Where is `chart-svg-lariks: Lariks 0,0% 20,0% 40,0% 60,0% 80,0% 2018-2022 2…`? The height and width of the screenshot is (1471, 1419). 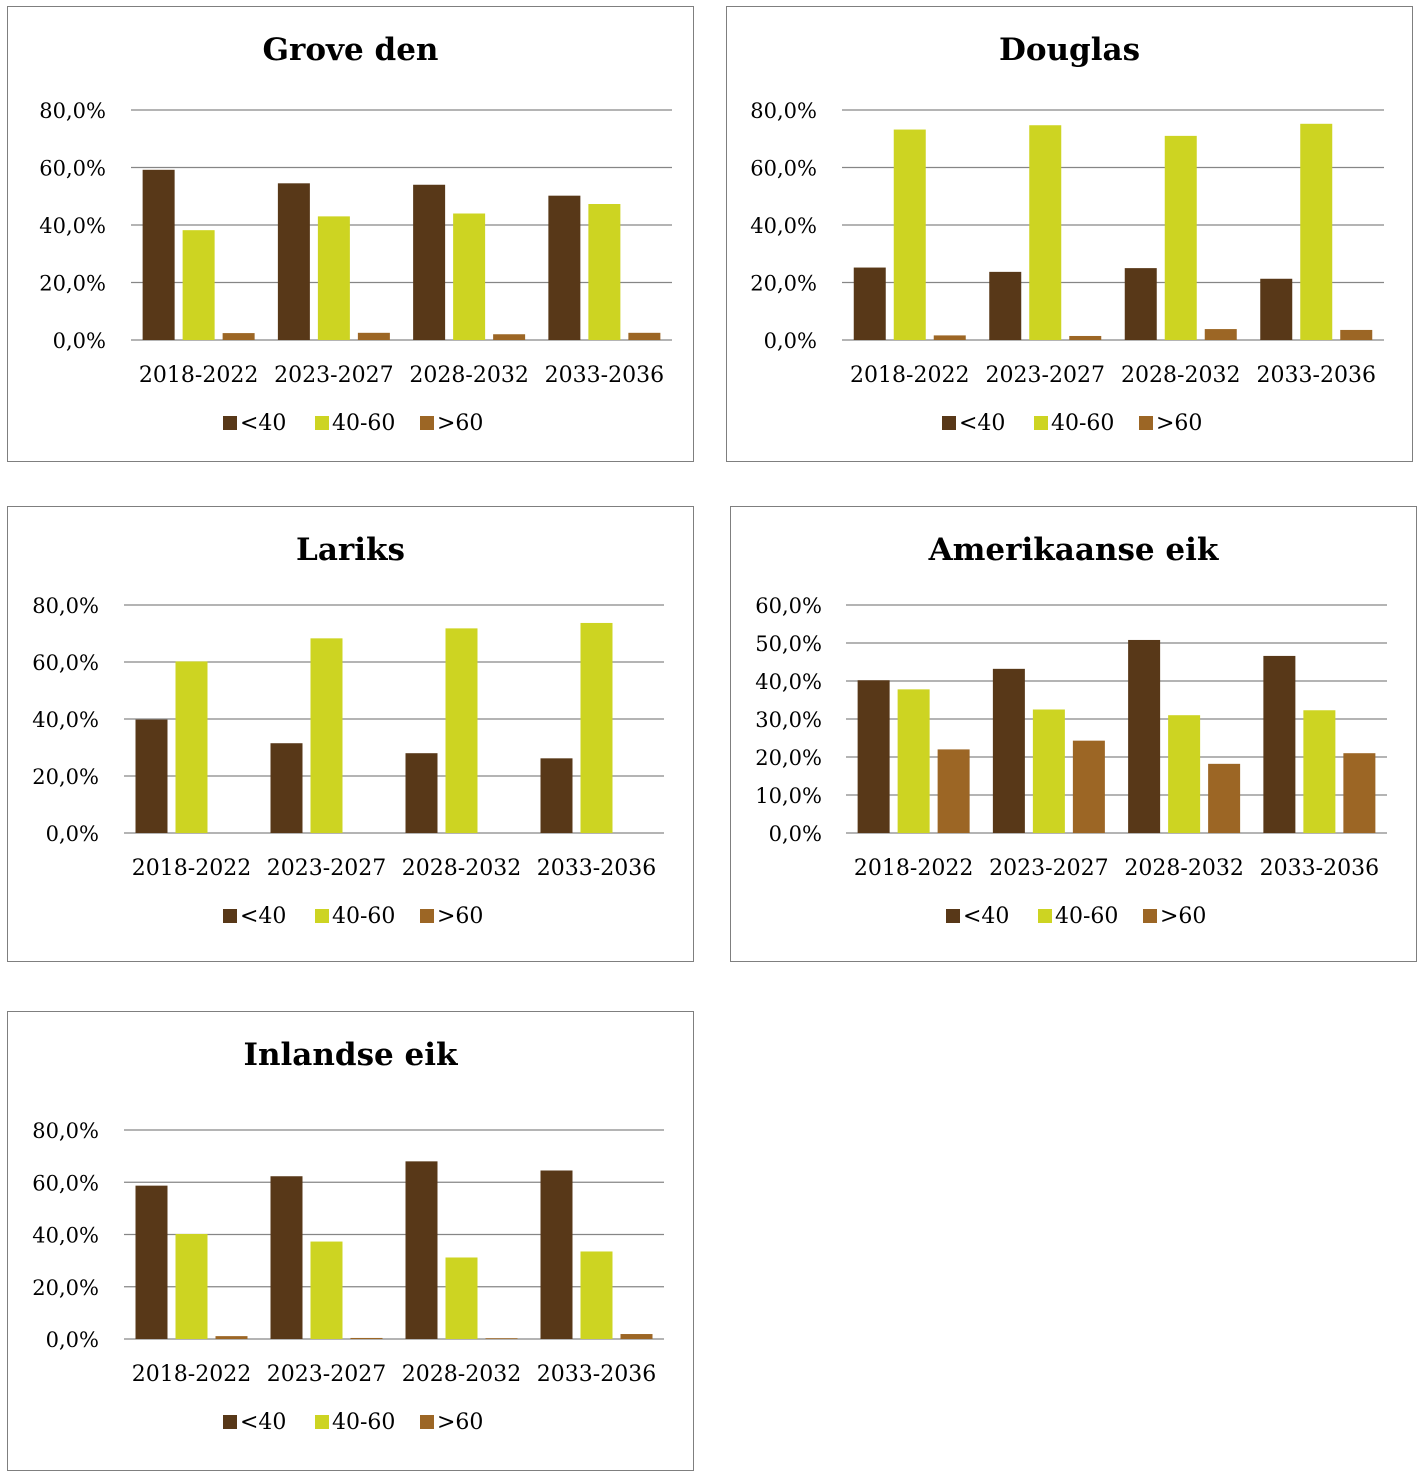 chart-svg-lariks: Lariks 0,0% 20,0% 40,0% 60,0% 80,0% 2018-2022 2… is located at coordinates (348, 730).